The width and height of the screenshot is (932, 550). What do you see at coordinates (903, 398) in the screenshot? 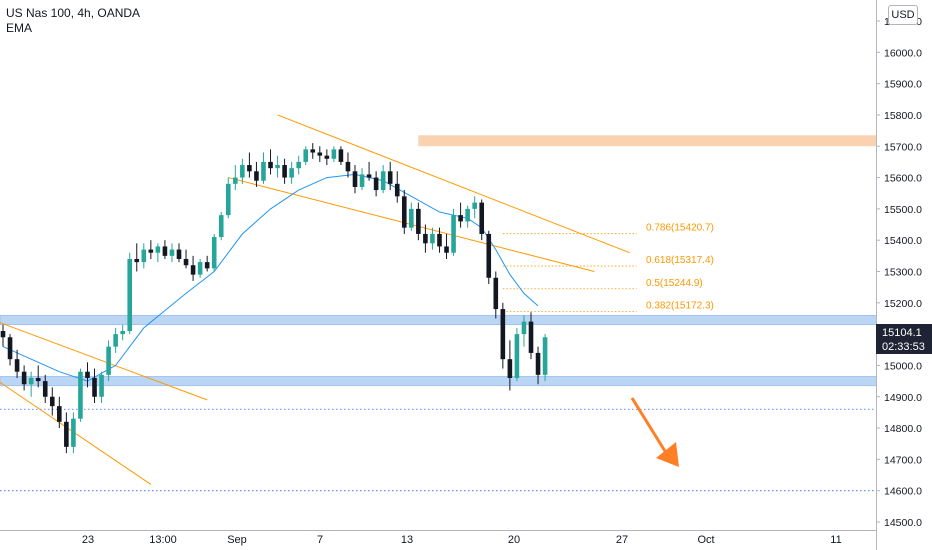
I see `y-tick-label: 14900.0` at bounding box center [903, 398].